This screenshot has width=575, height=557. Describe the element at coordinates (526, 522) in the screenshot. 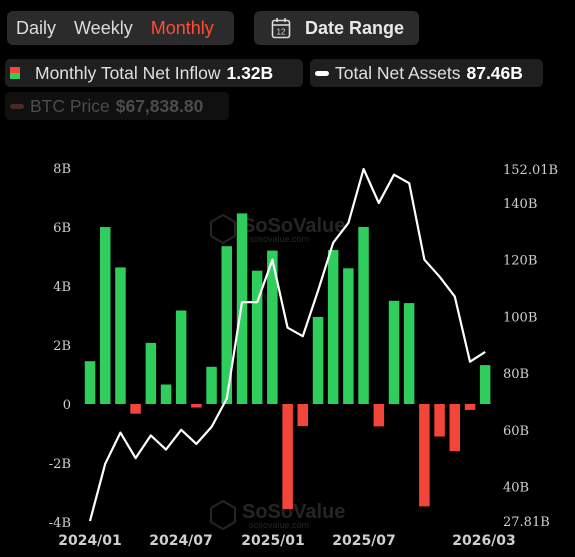

I see `y-right-tick-label: 27.81B` at that location.